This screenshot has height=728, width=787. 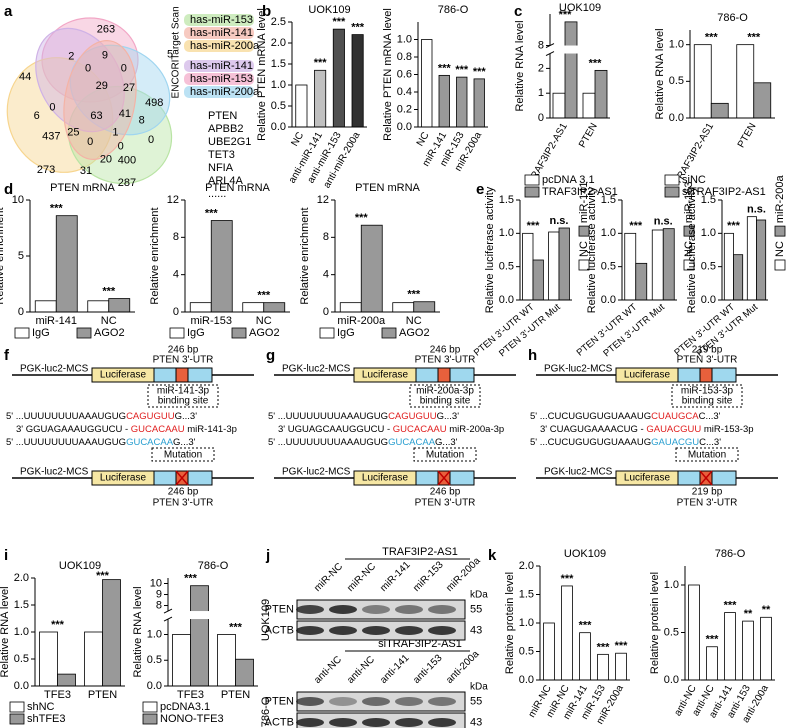 I want to click on venn-count: 6, so click(x=37, y=116).